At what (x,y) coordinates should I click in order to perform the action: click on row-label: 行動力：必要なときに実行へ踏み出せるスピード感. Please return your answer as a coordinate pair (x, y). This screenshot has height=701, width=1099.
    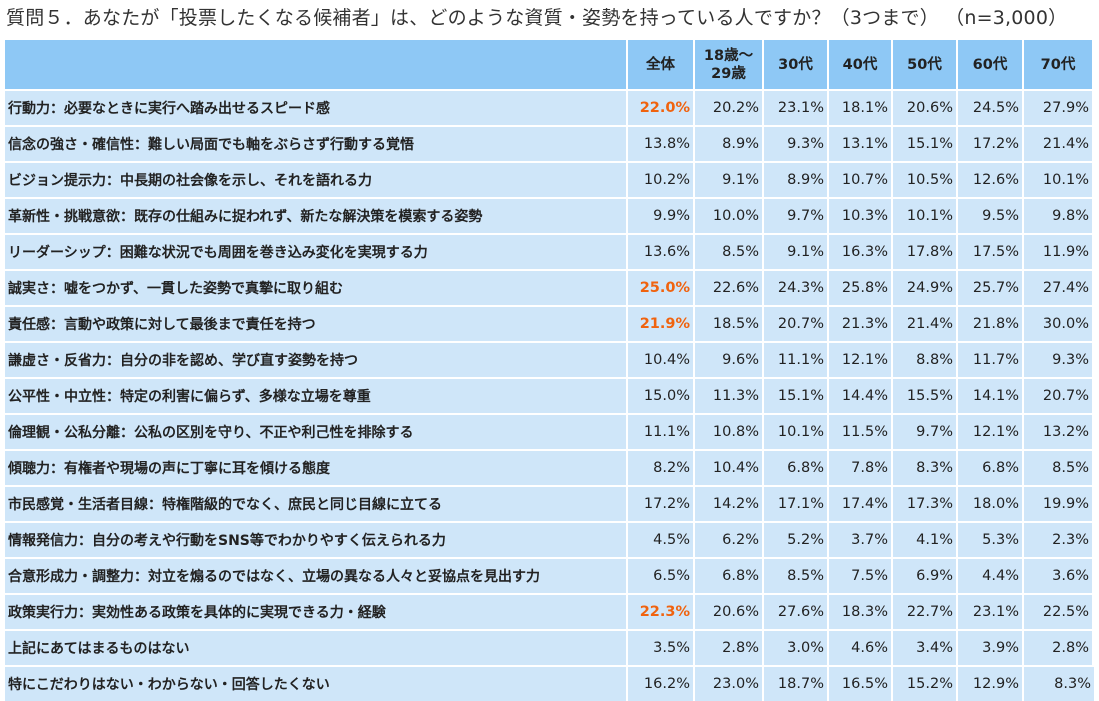
    Looking at the image, I should click on (316, 108).